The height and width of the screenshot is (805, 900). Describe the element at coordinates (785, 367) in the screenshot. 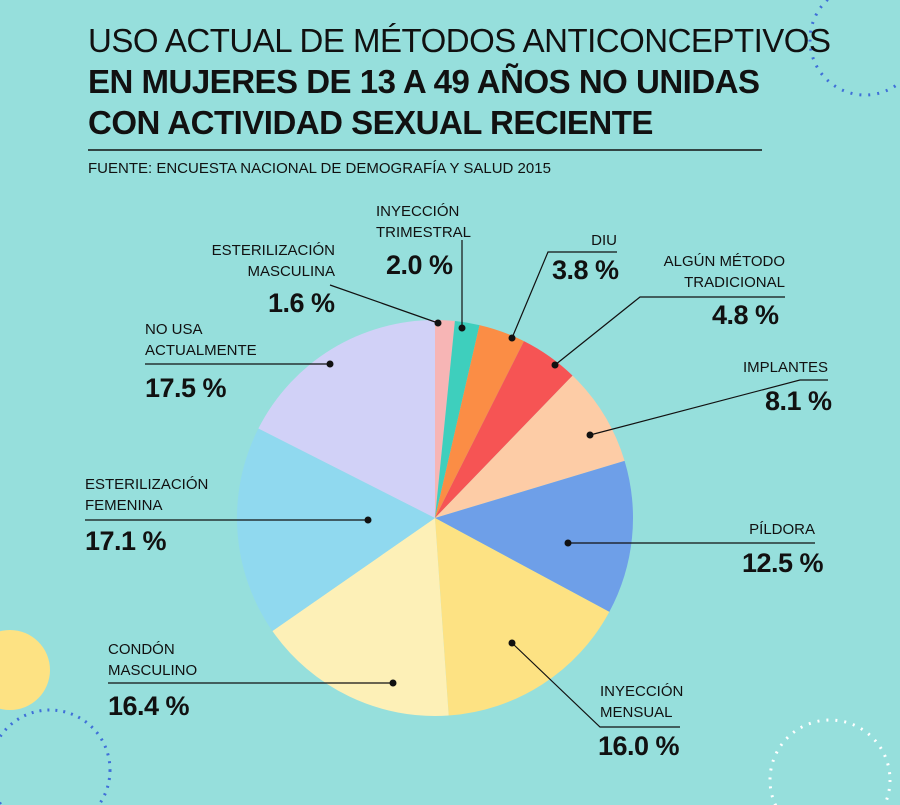

I see `slice-label: IMPLANTES` at that location.